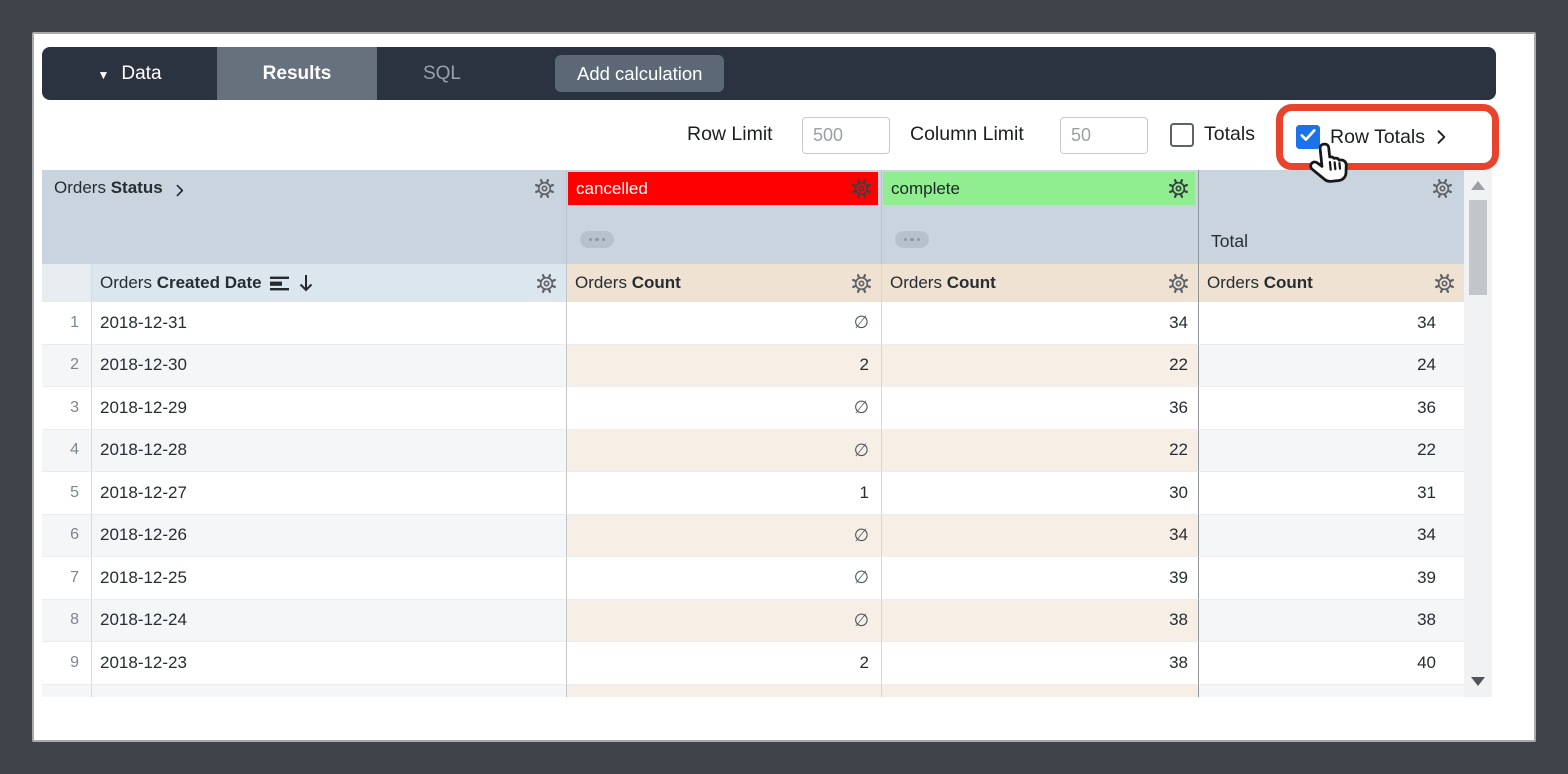 The height and width of the screenshot is (774, 1568). What do you see at coordinates (67, 663) in the screenshot?
I see `row-number: 9` at bounding box center [67, 663].